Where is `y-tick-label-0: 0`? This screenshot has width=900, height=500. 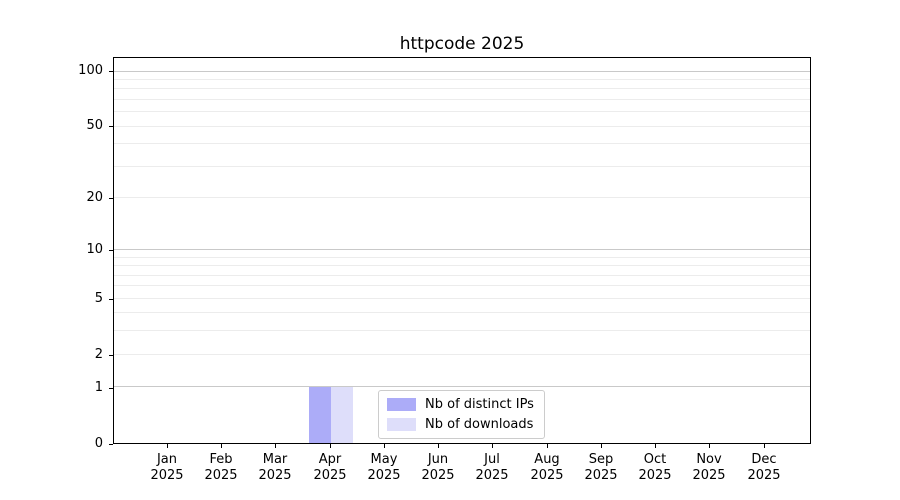
y-tick-label-0: 0 is located at coordinates (98, 443).